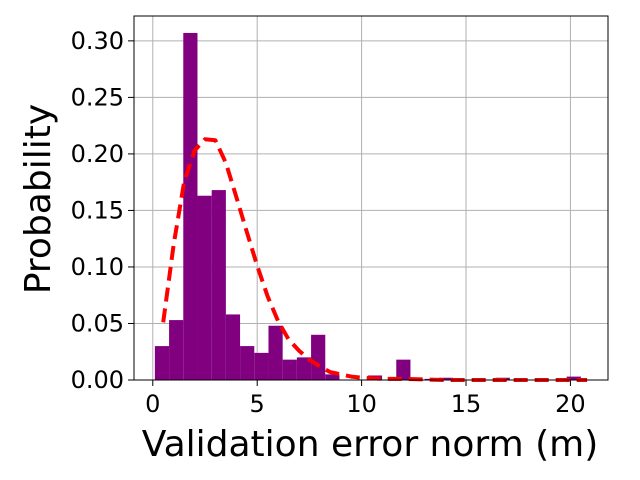 The width and height of the screenshot is (640, 480). Describe the element at coordinates (97, 210) in the screenshot. I see `y-tick-label: 0.15` at that location.